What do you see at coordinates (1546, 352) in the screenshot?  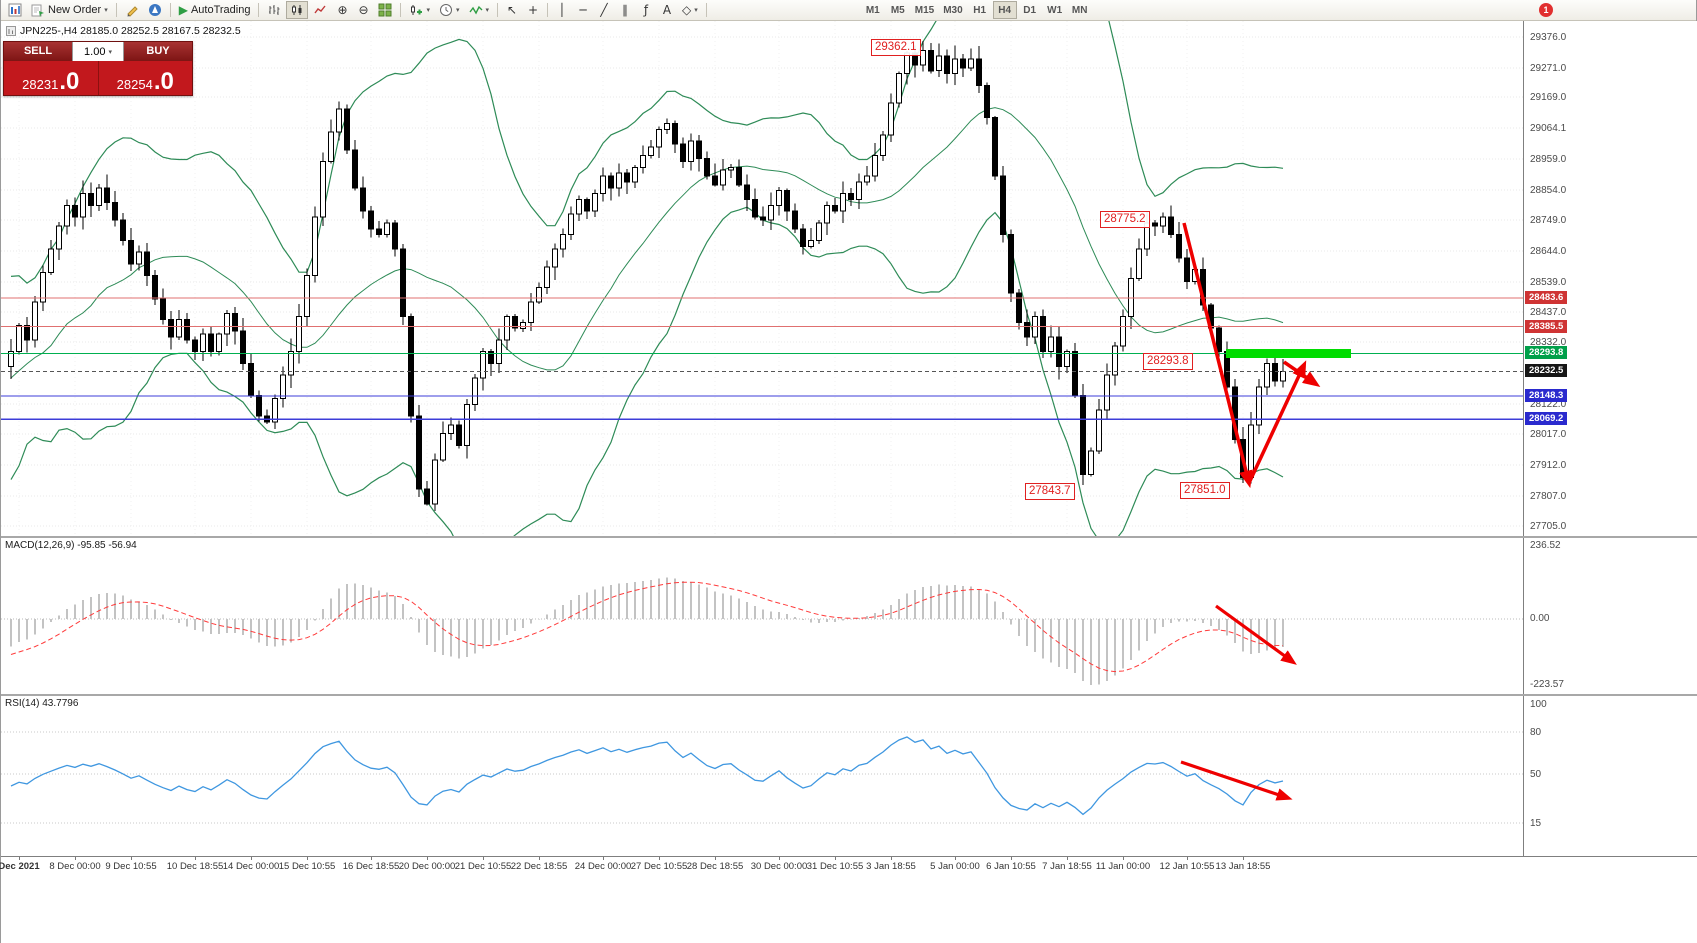 I see `price-tag: 28293.8` at bounding box center [1546, 352].